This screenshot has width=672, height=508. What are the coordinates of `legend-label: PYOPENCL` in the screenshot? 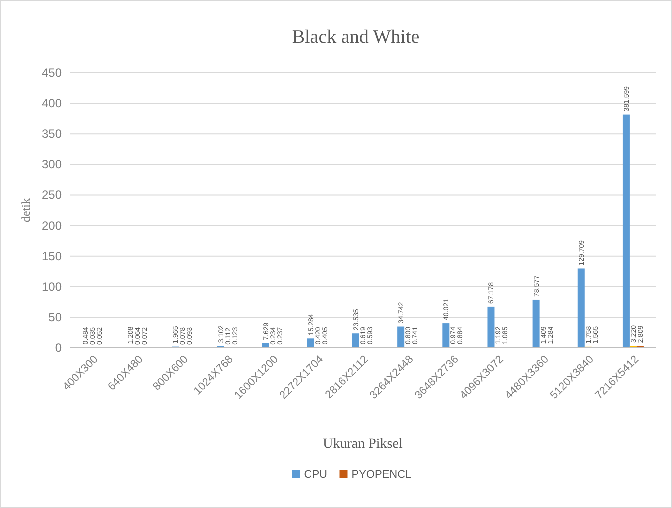 It's located at (382, 475).